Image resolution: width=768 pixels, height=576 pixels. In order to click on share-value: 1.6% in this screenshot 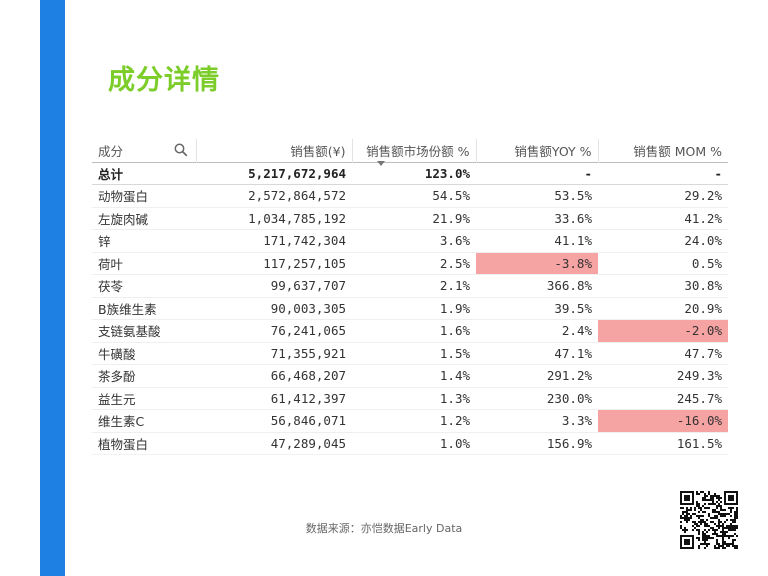, I will do `click(414, 331)`.